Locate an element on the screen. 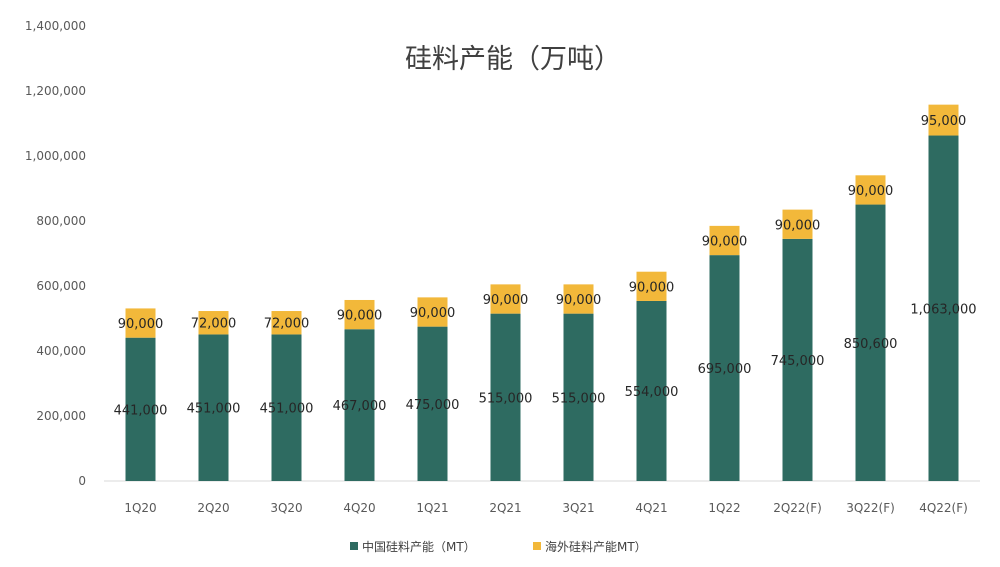 The image size is (1000, 567). x-tick-label: 3Q20 is located at coordinates (286, 508).